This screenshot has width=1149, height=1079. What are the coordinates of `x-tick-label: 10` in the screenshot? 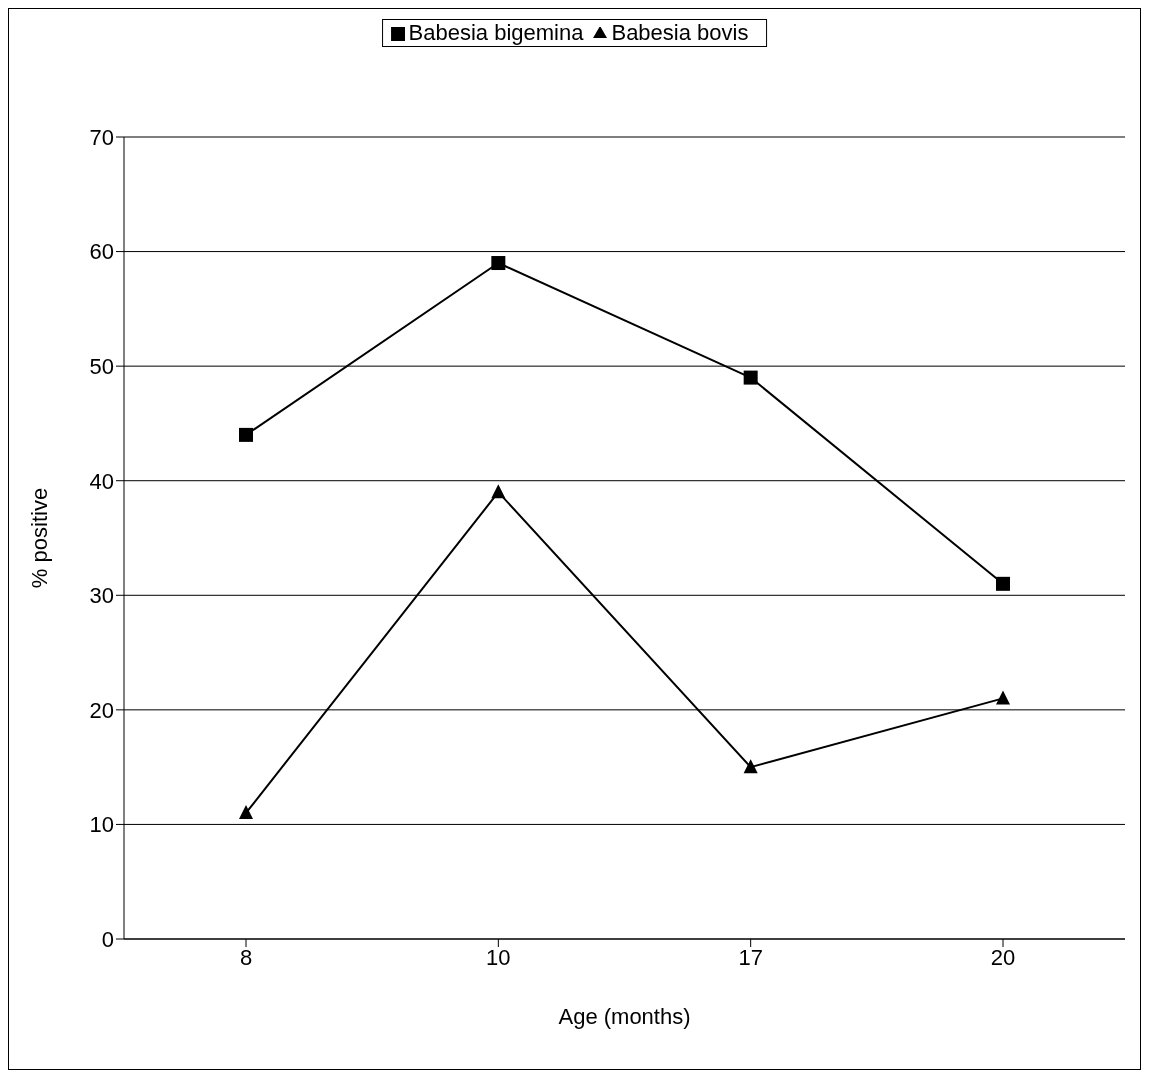 It's located at (498, 957).